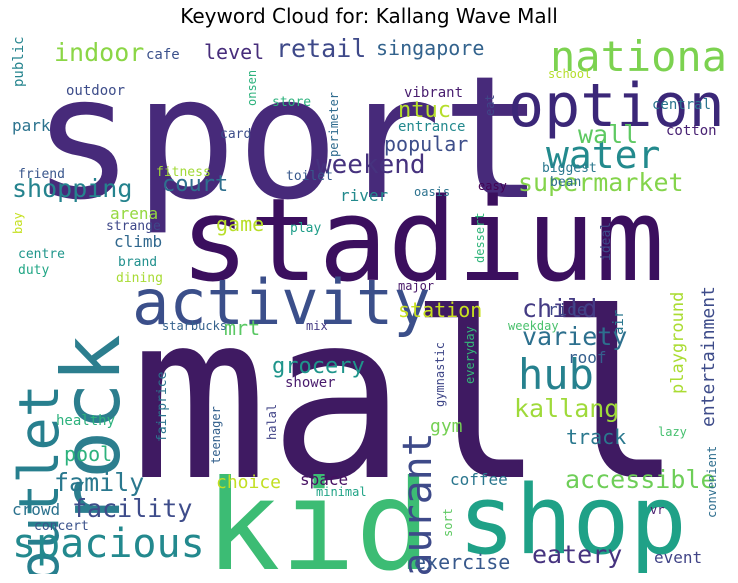 The image size is (738, 583). I want to click on word-concert: concert, so click(61, 526).